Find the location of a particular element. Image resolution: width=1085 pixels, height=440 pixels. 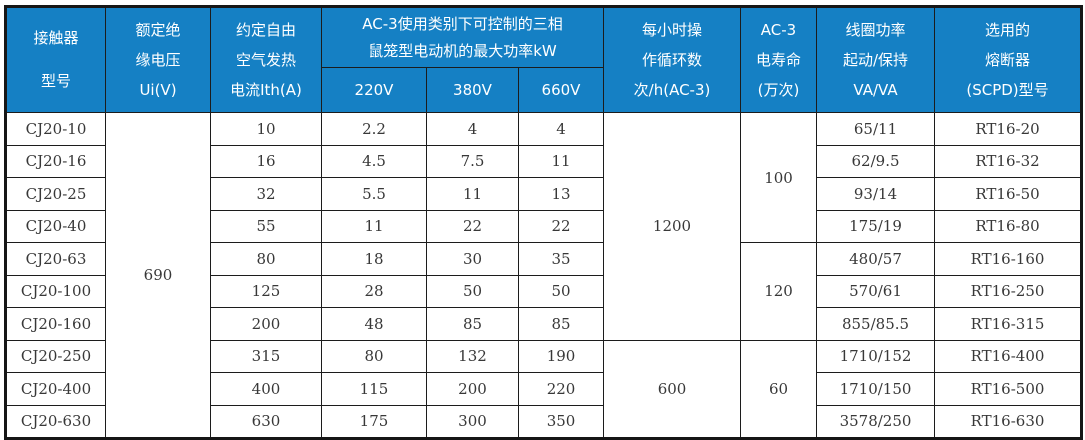

cell-thermal-current: 32 is located at coordinates (266, 194).